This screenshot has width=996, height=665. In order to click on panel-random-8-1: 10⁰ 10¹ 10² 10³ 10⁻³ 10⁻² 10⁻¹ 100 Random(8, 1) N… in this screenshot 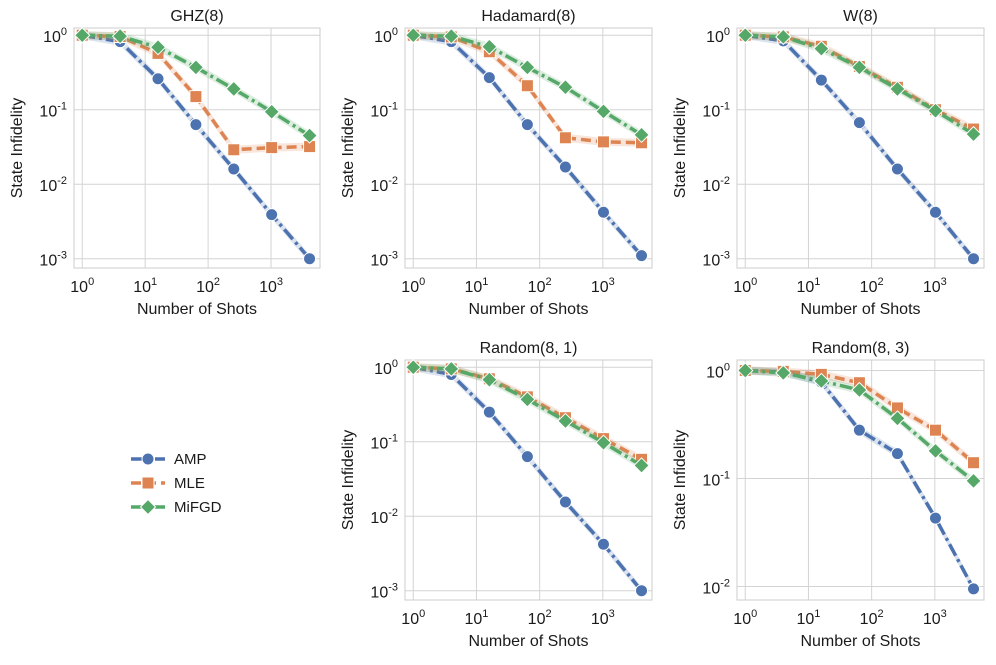, I will do `click(496, 495)`.